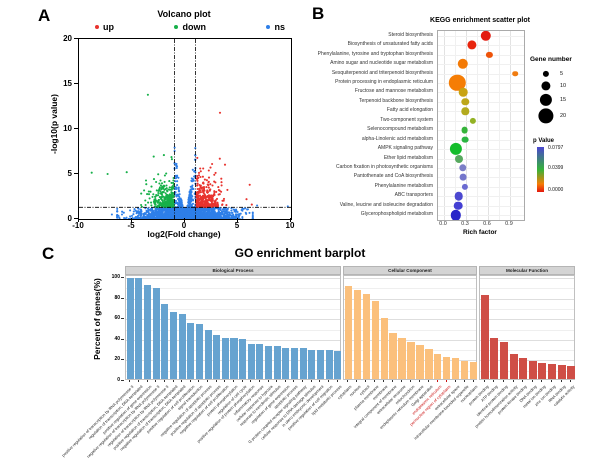 This screenshot has height=466, width=600. I want to click on volcano-plot-area, so click(185, 129).